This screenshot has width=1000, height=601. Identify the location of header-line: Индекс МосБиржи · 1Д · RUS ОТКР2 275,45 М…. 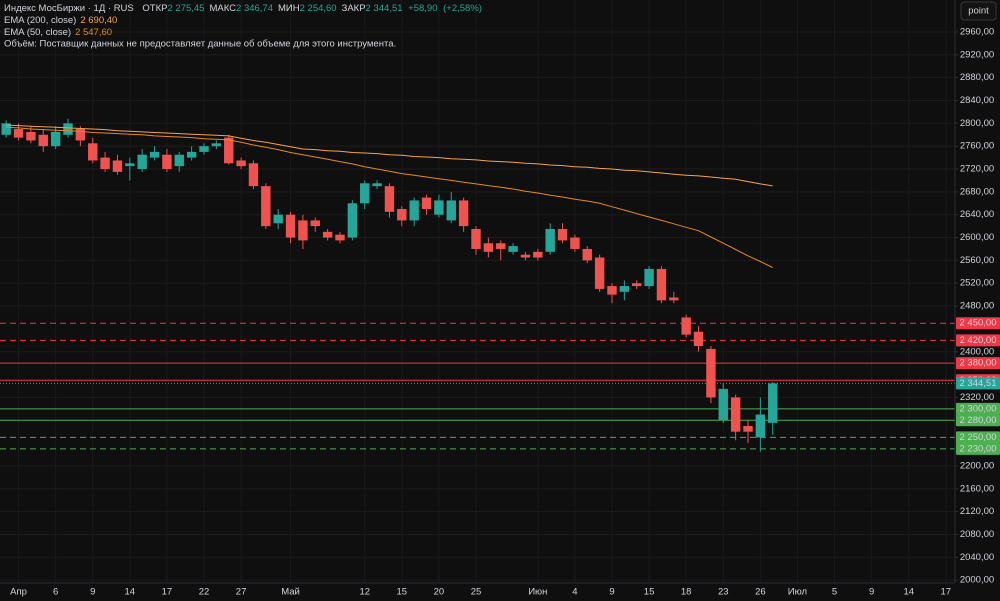
(243, 8).